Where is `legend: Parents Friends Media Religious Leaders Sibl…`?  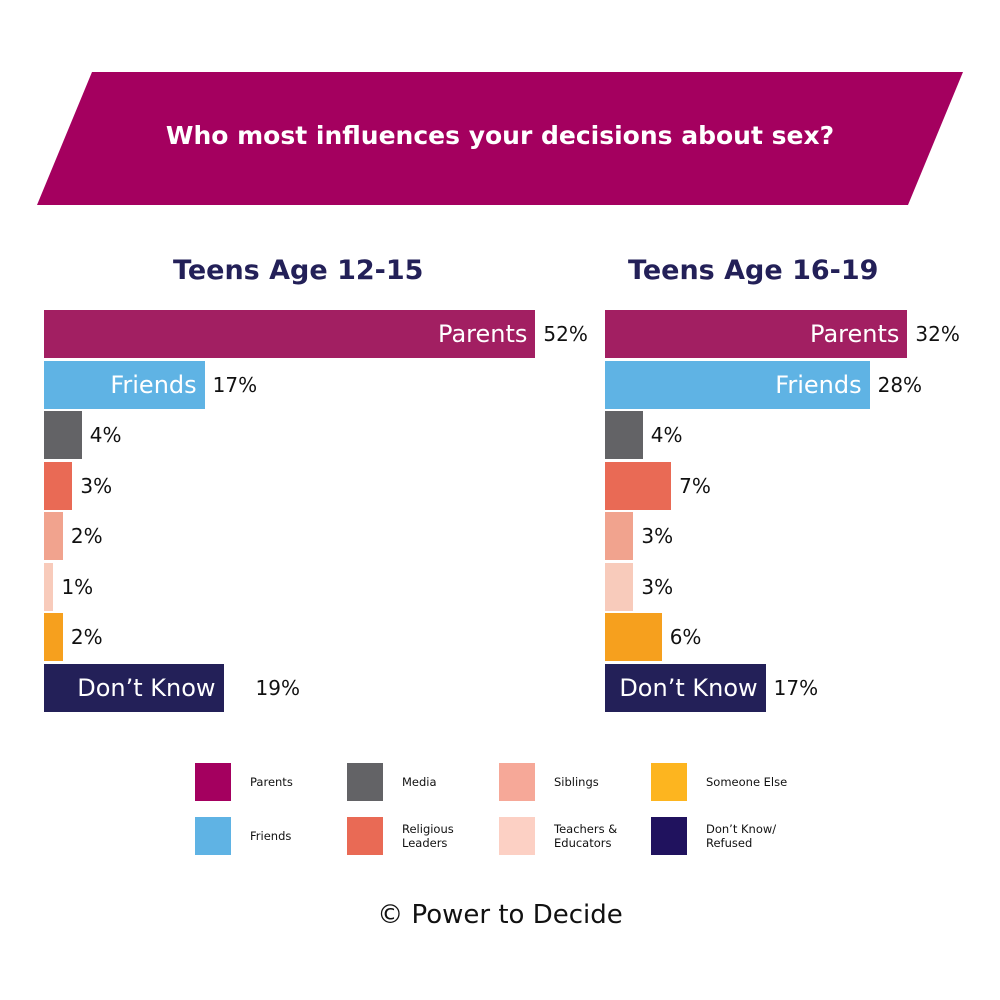
legend: Parents Friends Media Religious Leaders Sibl… is located at coordinates (505, 810).